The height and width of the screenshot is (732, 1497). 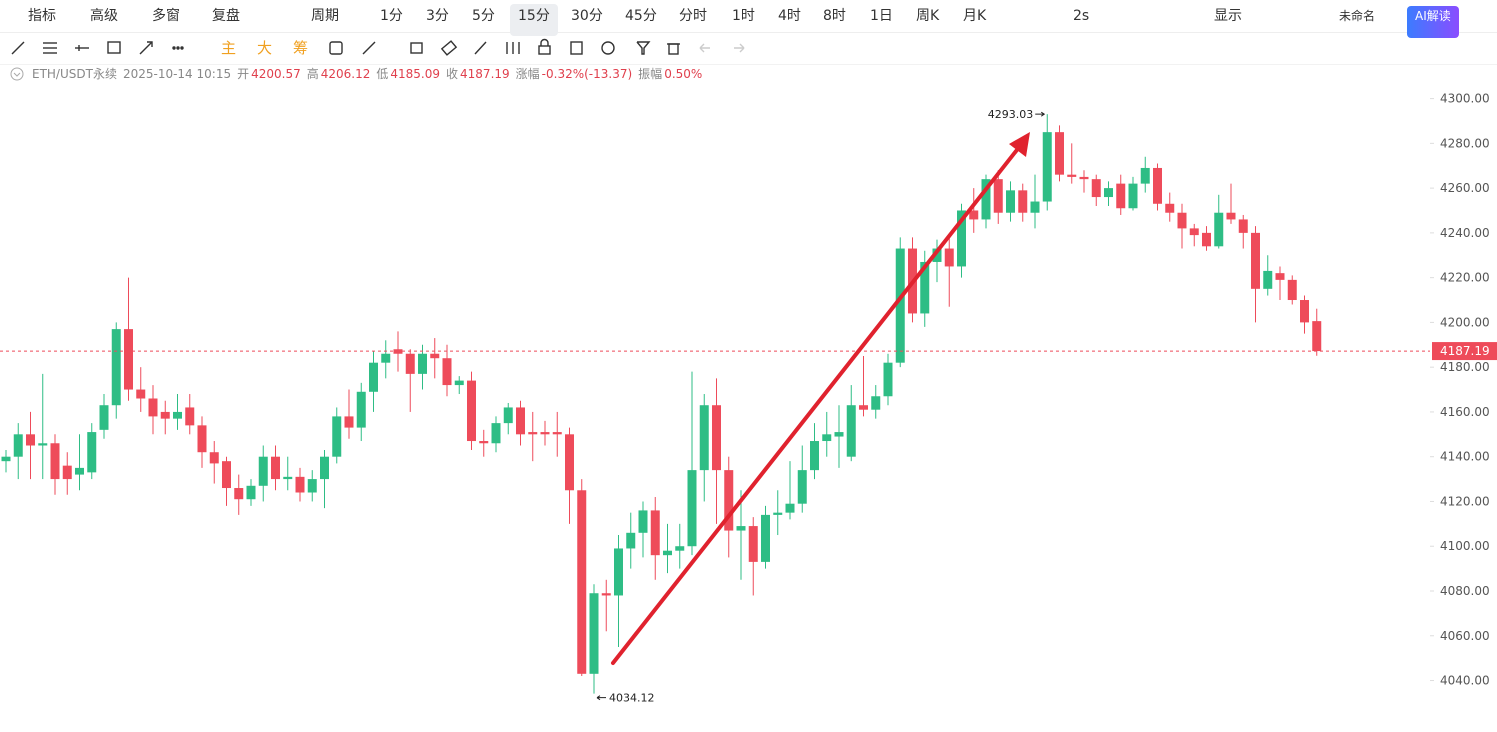 I want to click on period-button: 30分, so click(x=587, y=16).